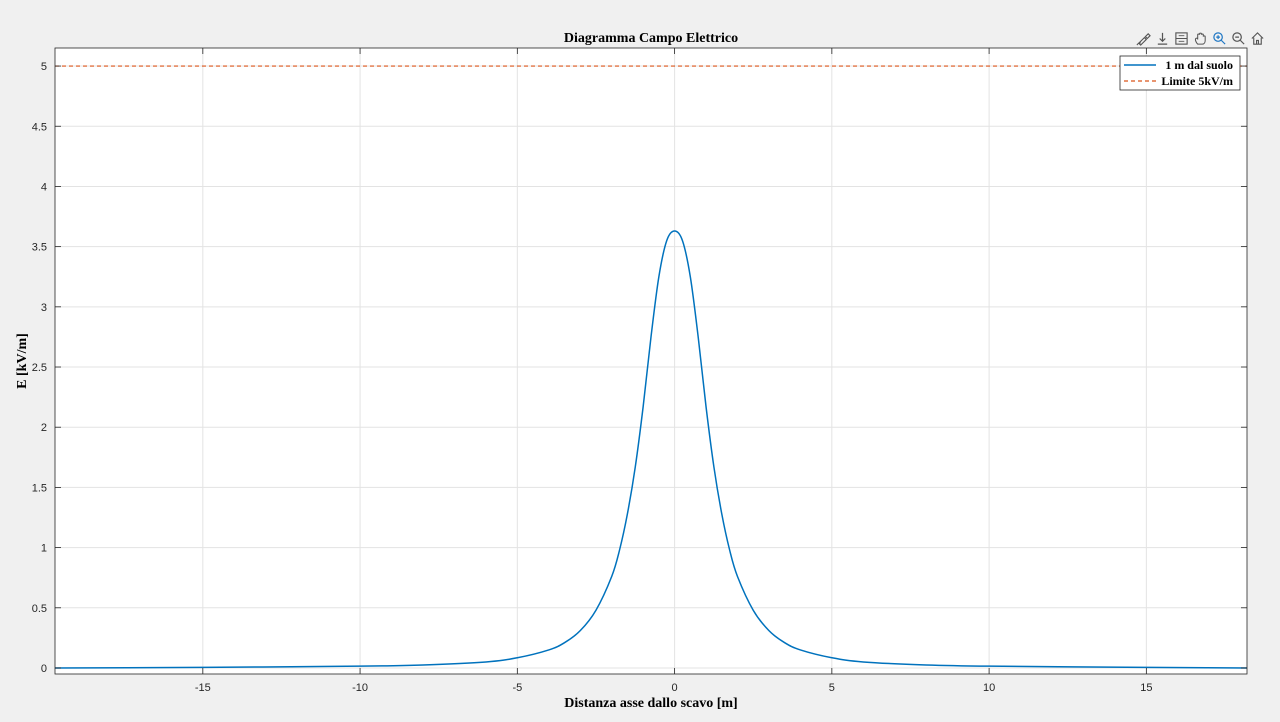 The height and width of the screenshot is (722, 1280). I want to click on x-tick-label: 5, so click(832, 688).